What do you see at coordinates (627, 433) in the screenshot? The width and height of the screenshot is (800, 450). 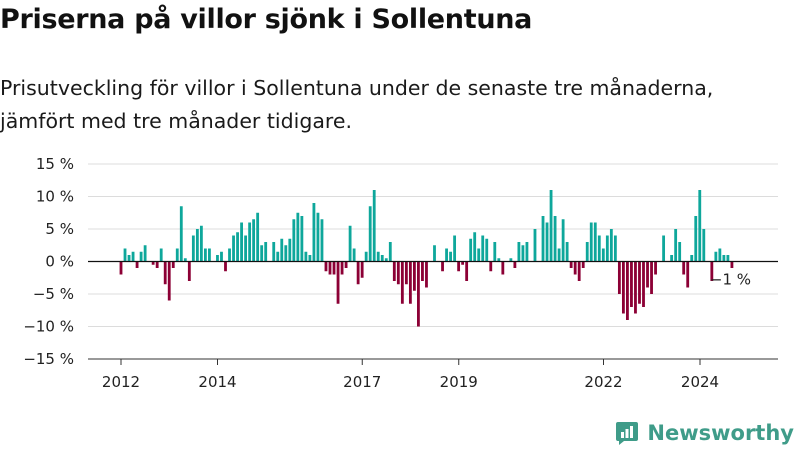 I see `newsworthy-logo-icon` at bounding box center [627, 433].